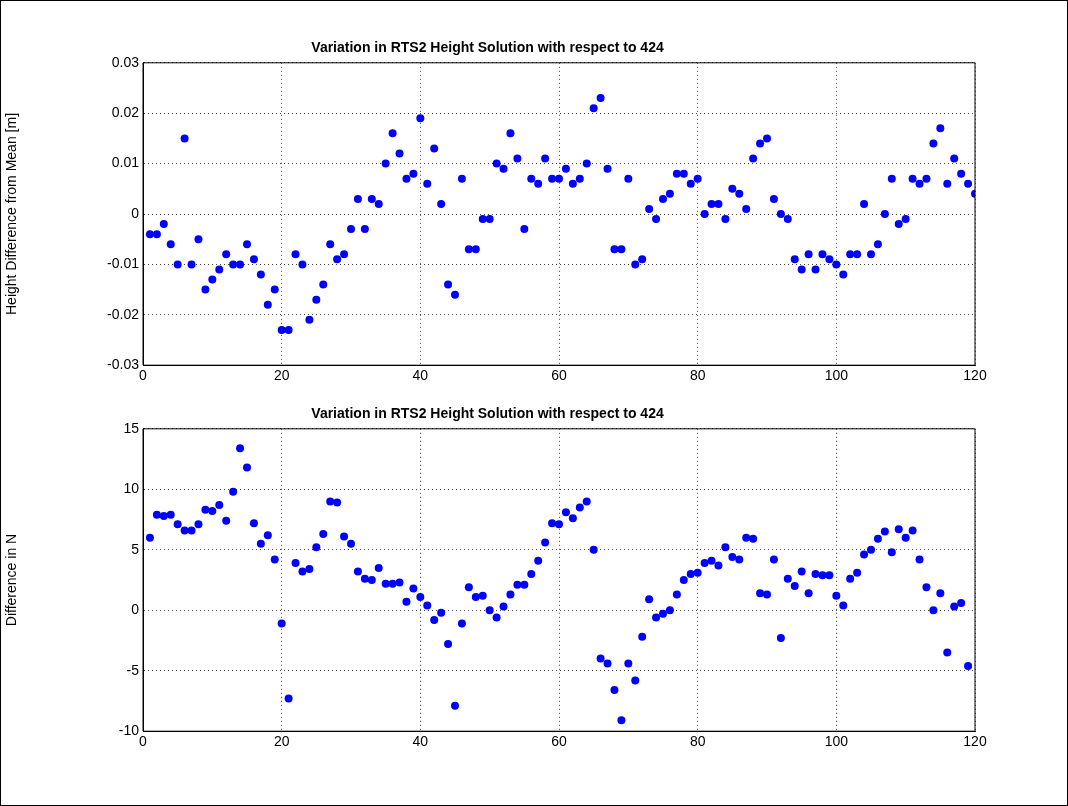 The height and width of the screenshot is (806, 1068). Describe the element at coordinates (133, 669) in the screenshot. I see `y-tick-label: -5` at that location.